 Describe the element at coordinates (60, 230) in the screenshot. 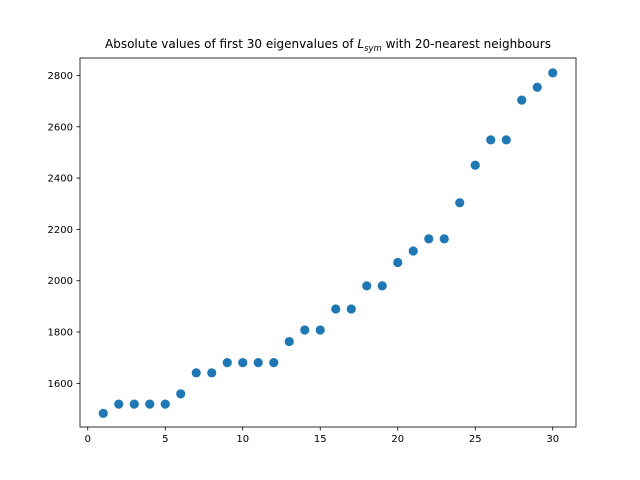

I see `y-tick-label: 2200` at that location.